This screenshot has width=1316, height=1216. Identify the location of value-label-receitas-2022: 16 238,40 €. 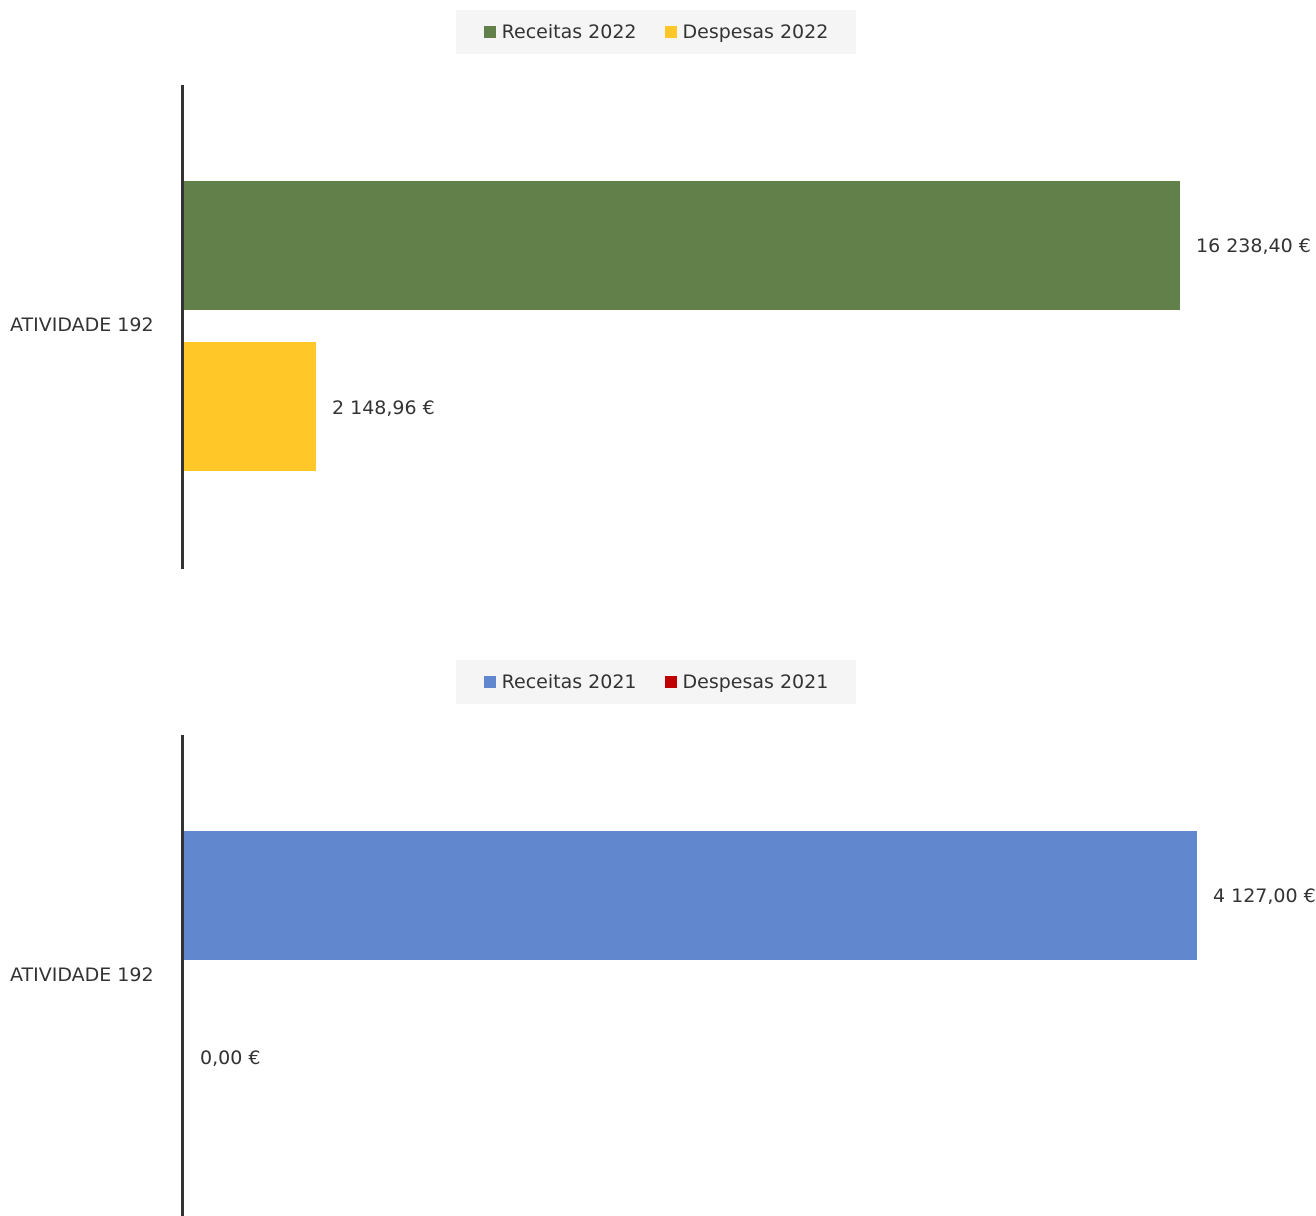
(1253, 246).